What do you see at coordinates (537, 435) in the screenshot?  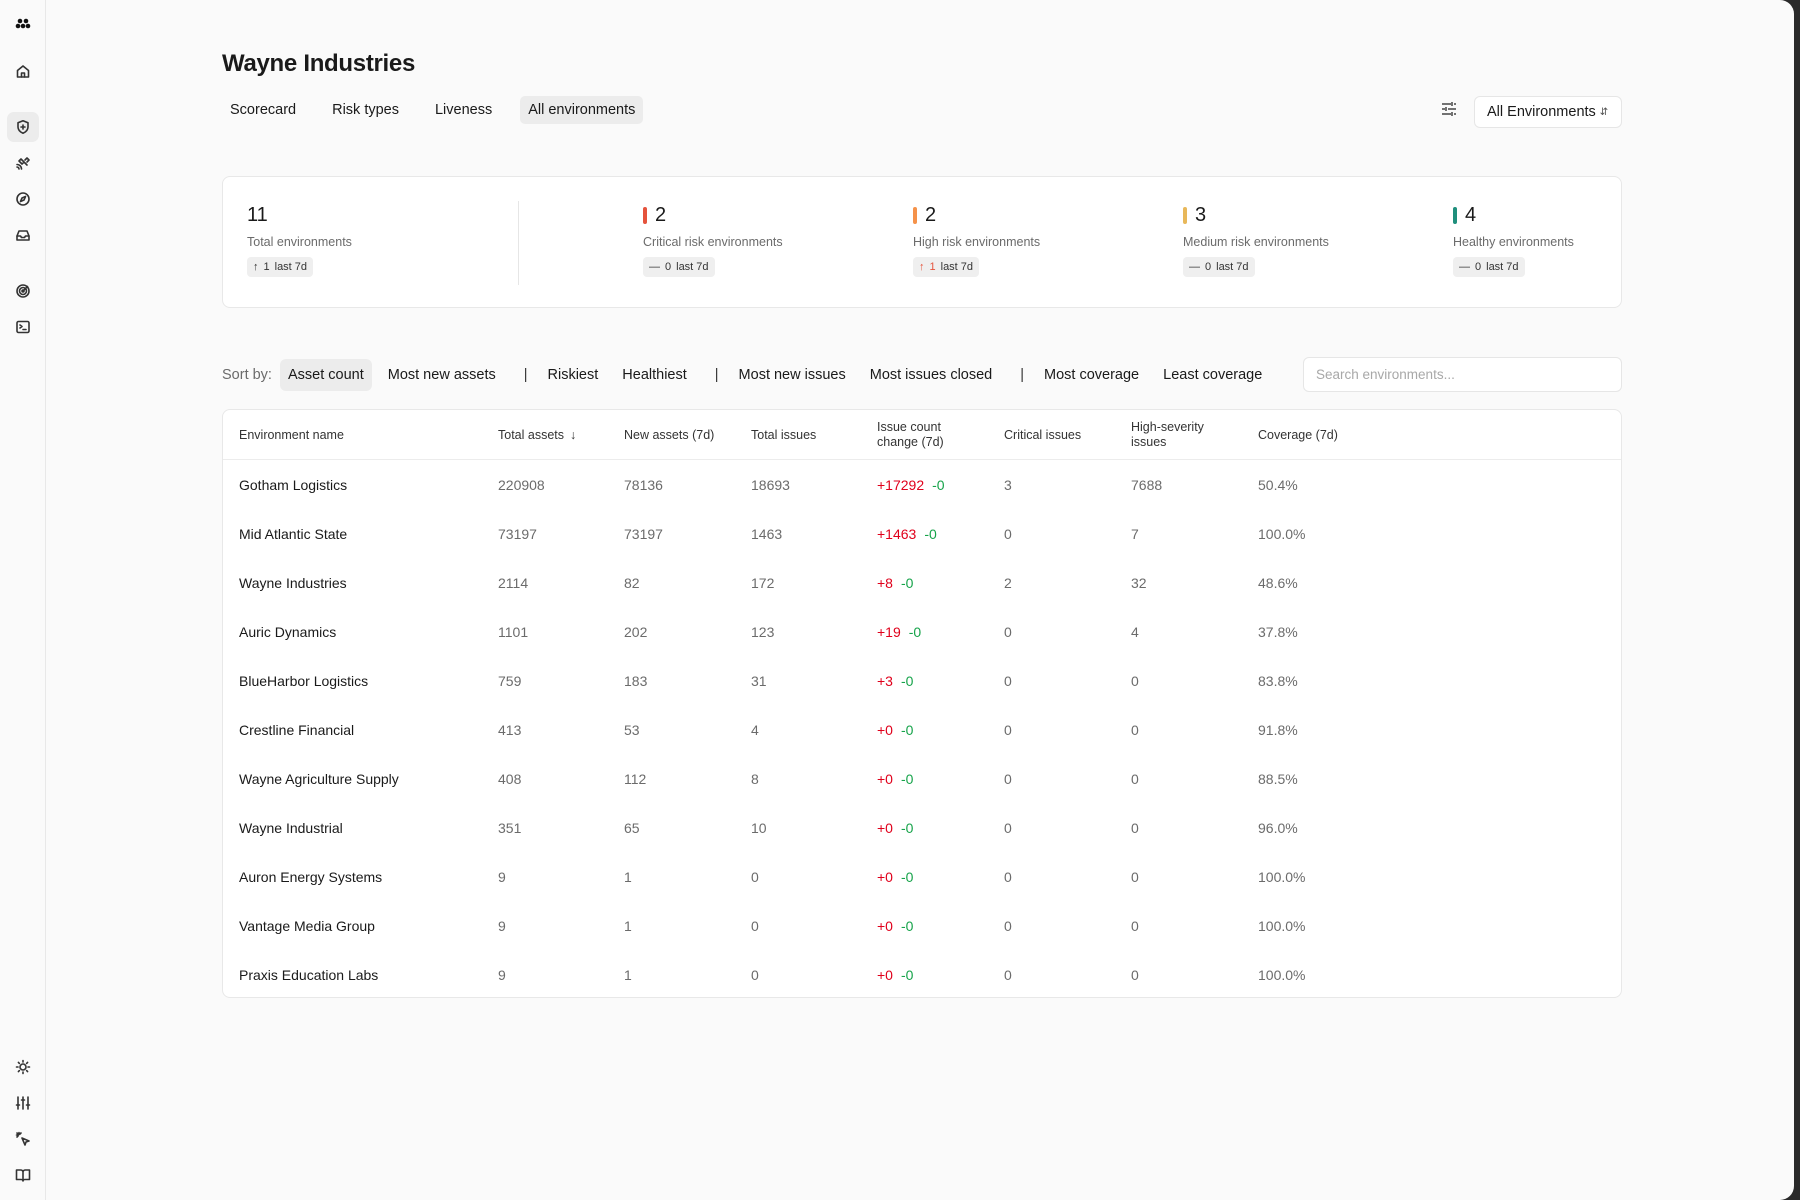 I see `column-header-total-assets: Total assets ↓` at bounding box center [537, 435].